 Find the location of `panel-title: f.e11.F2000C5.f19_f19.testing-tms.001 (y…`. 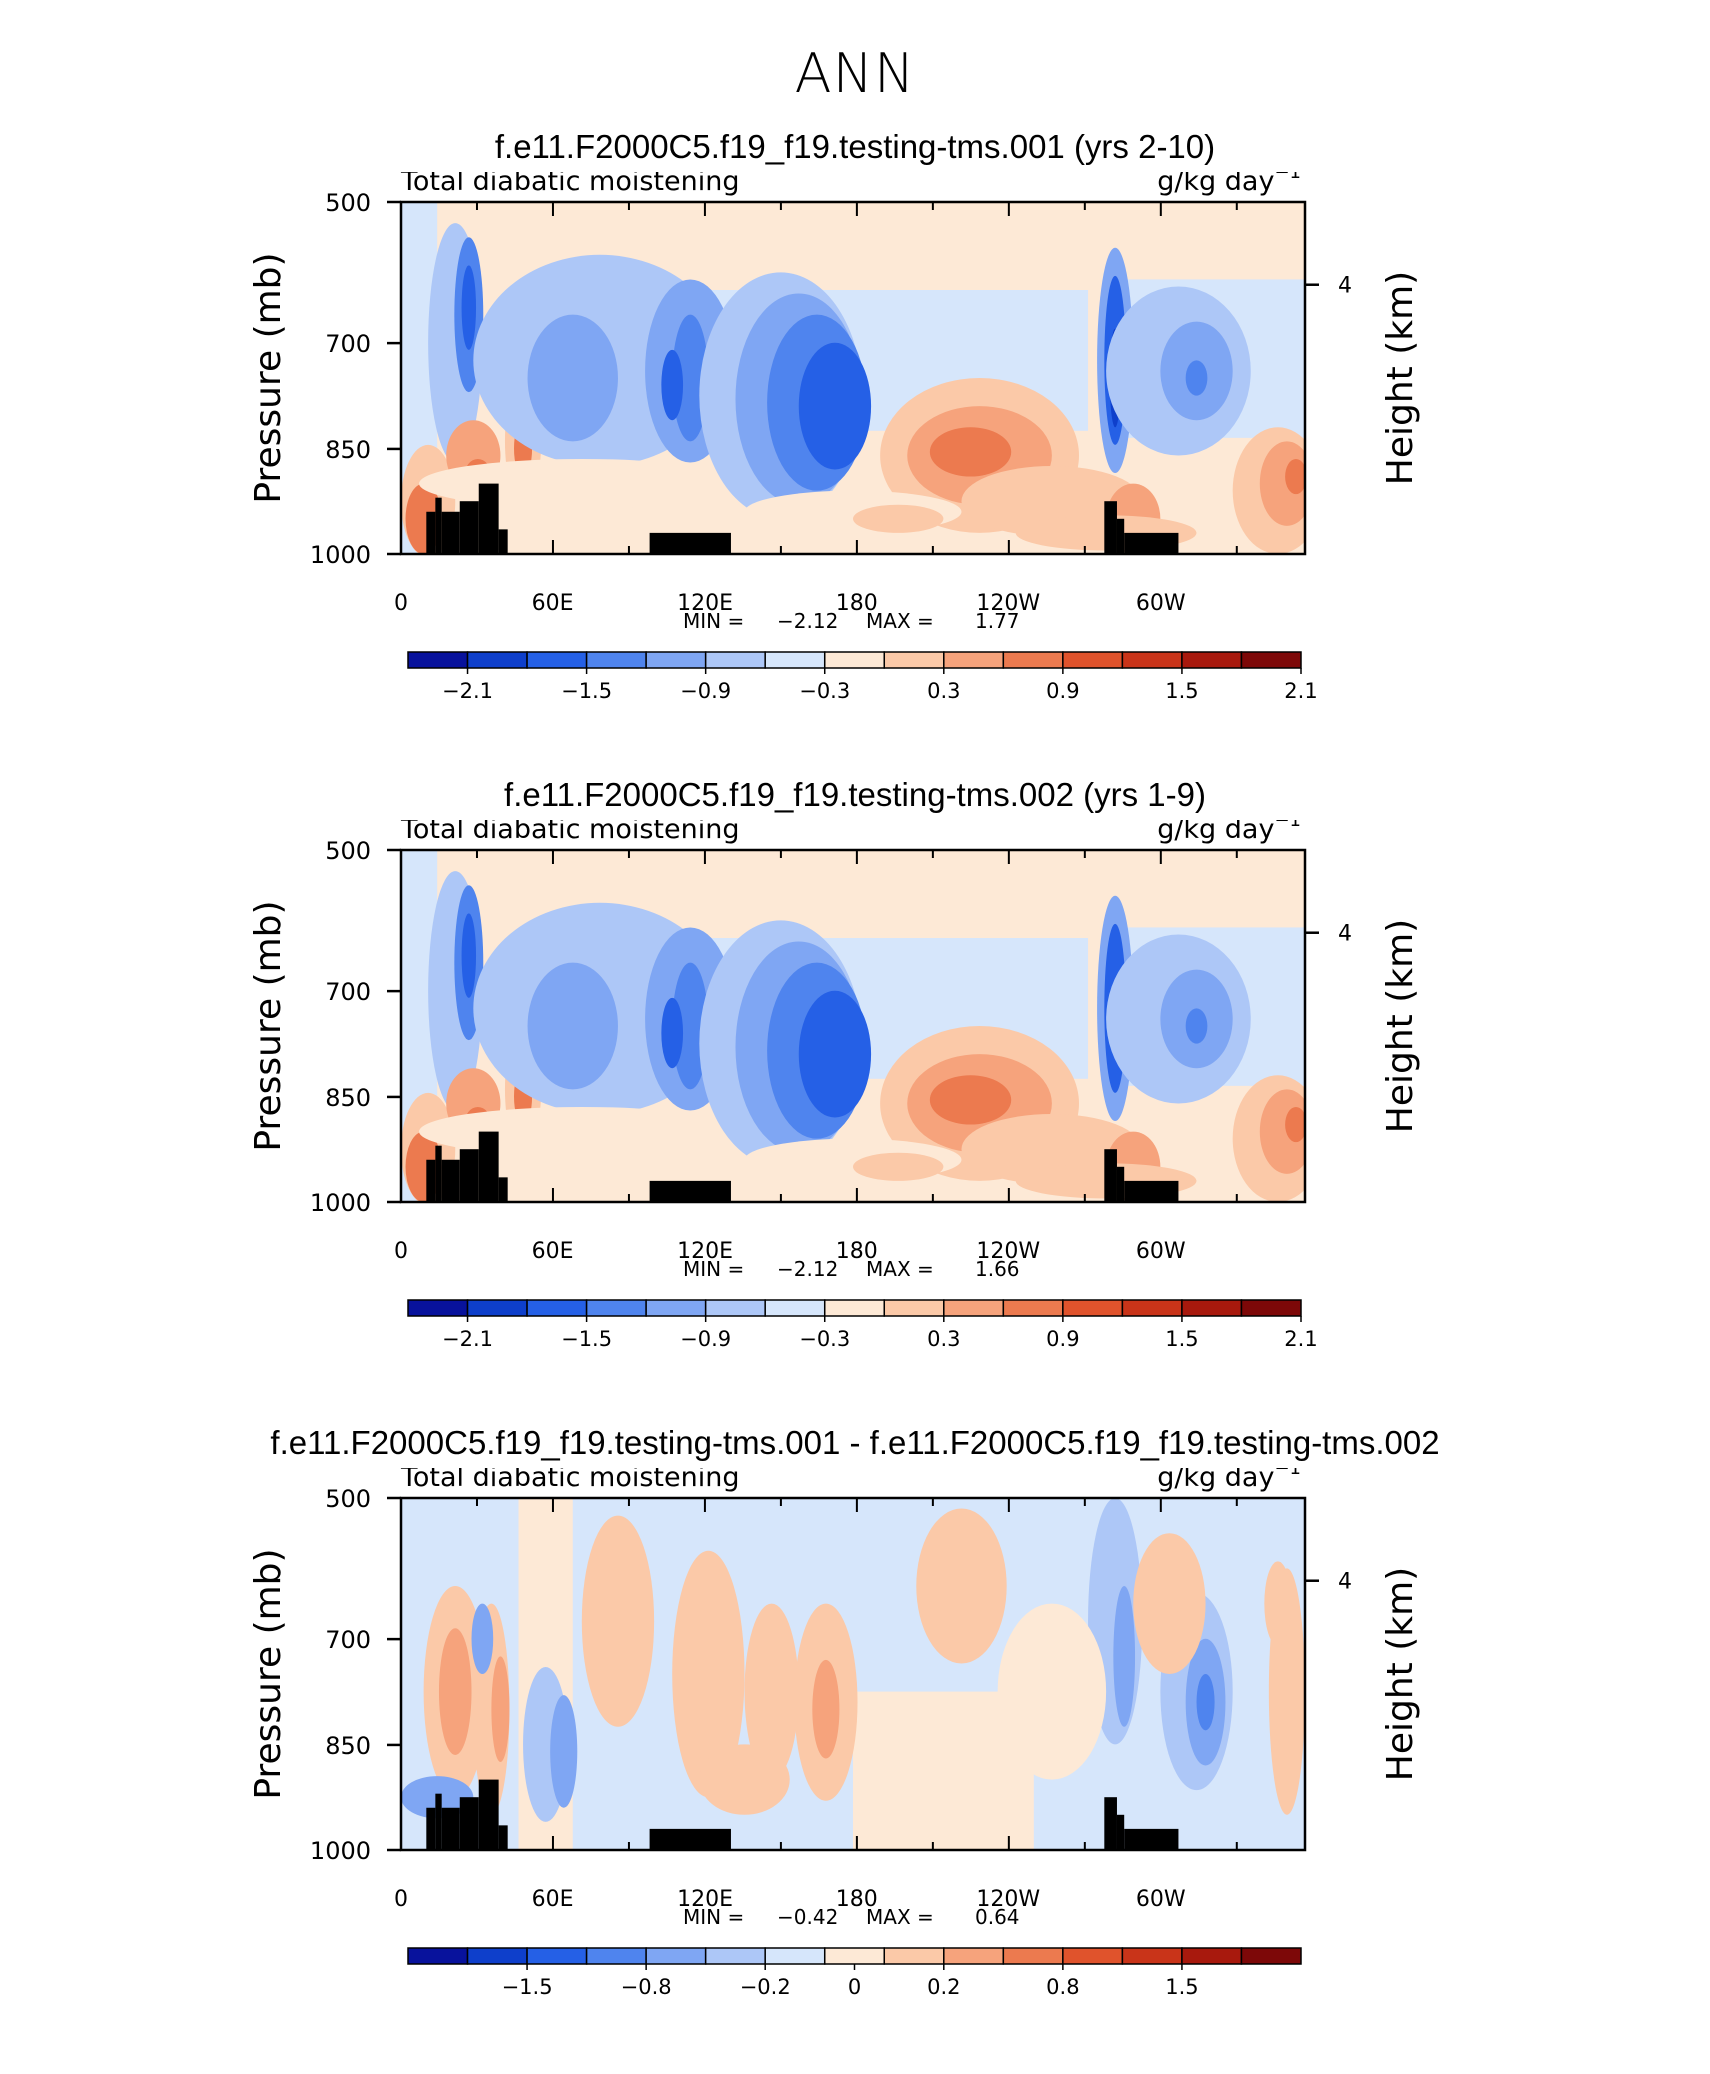

panel-title: f.e11.F2000C5.f19_f19.testing-tms.001 (y… is located at coordinates (855, 146).